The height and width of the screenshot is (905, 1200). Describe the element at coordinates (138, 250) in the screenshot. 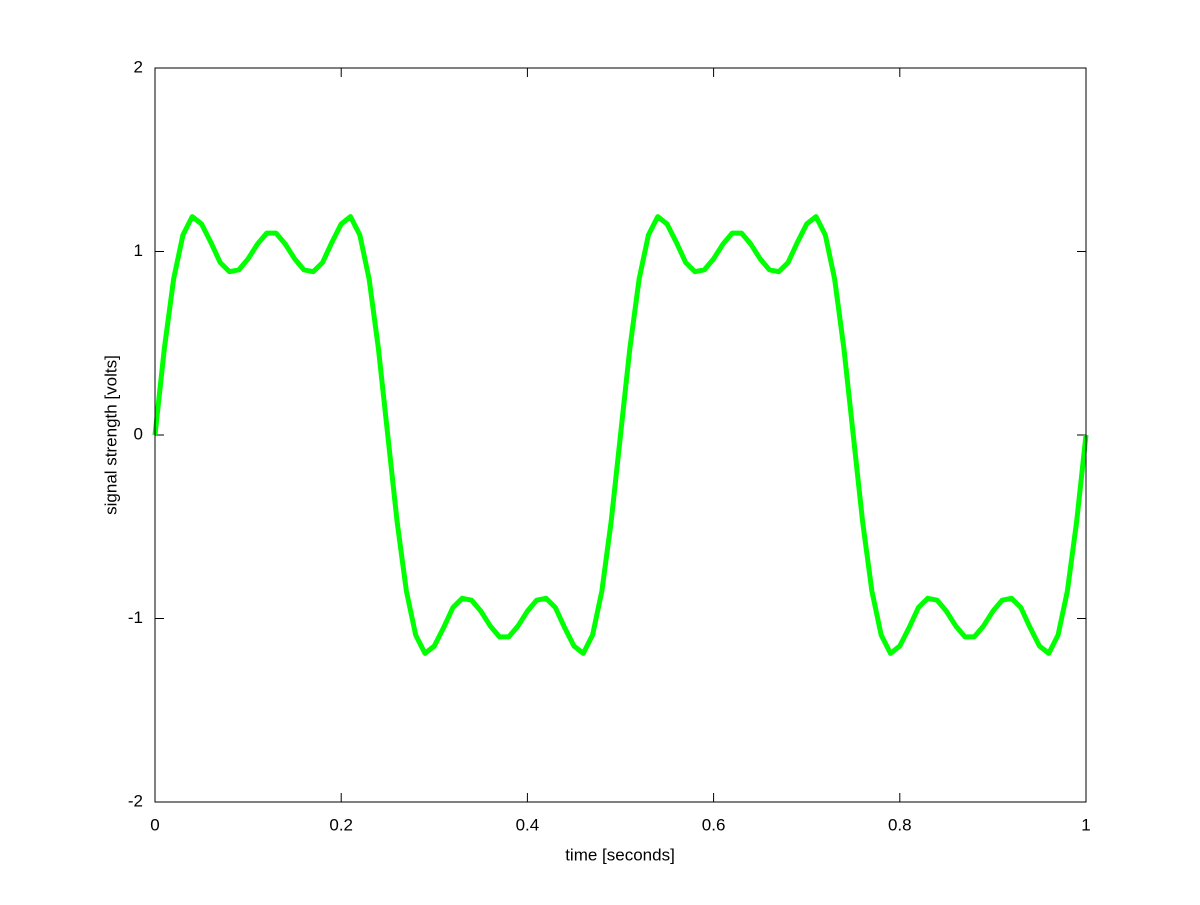

I see `y-tick-label: 1` at that location.